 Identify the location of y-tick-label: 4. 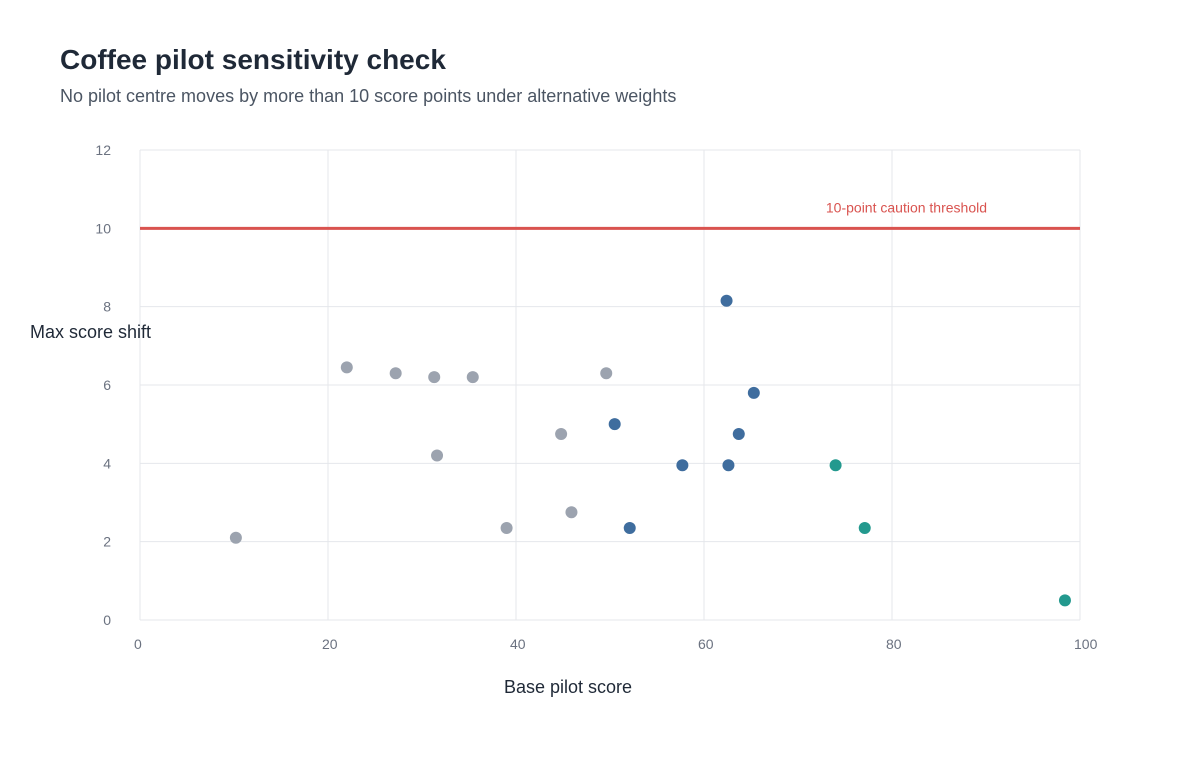
(107, 463).